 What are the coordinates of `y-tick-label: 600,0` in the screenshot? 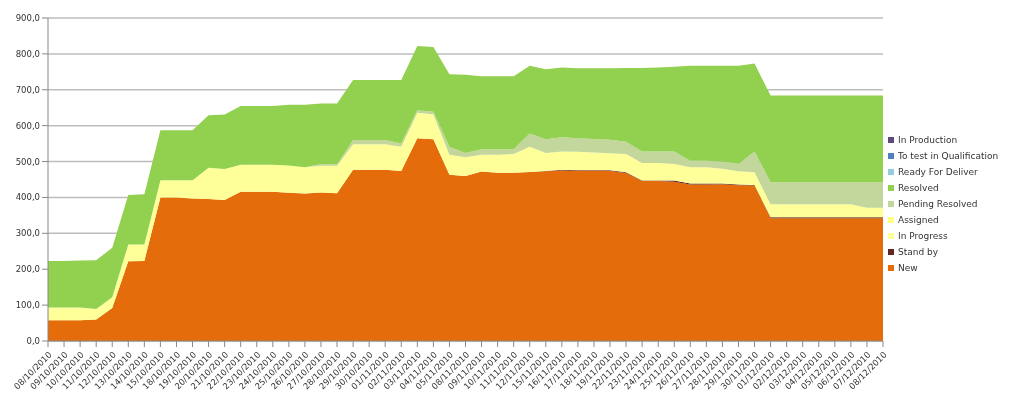 It's located at (27, 125).